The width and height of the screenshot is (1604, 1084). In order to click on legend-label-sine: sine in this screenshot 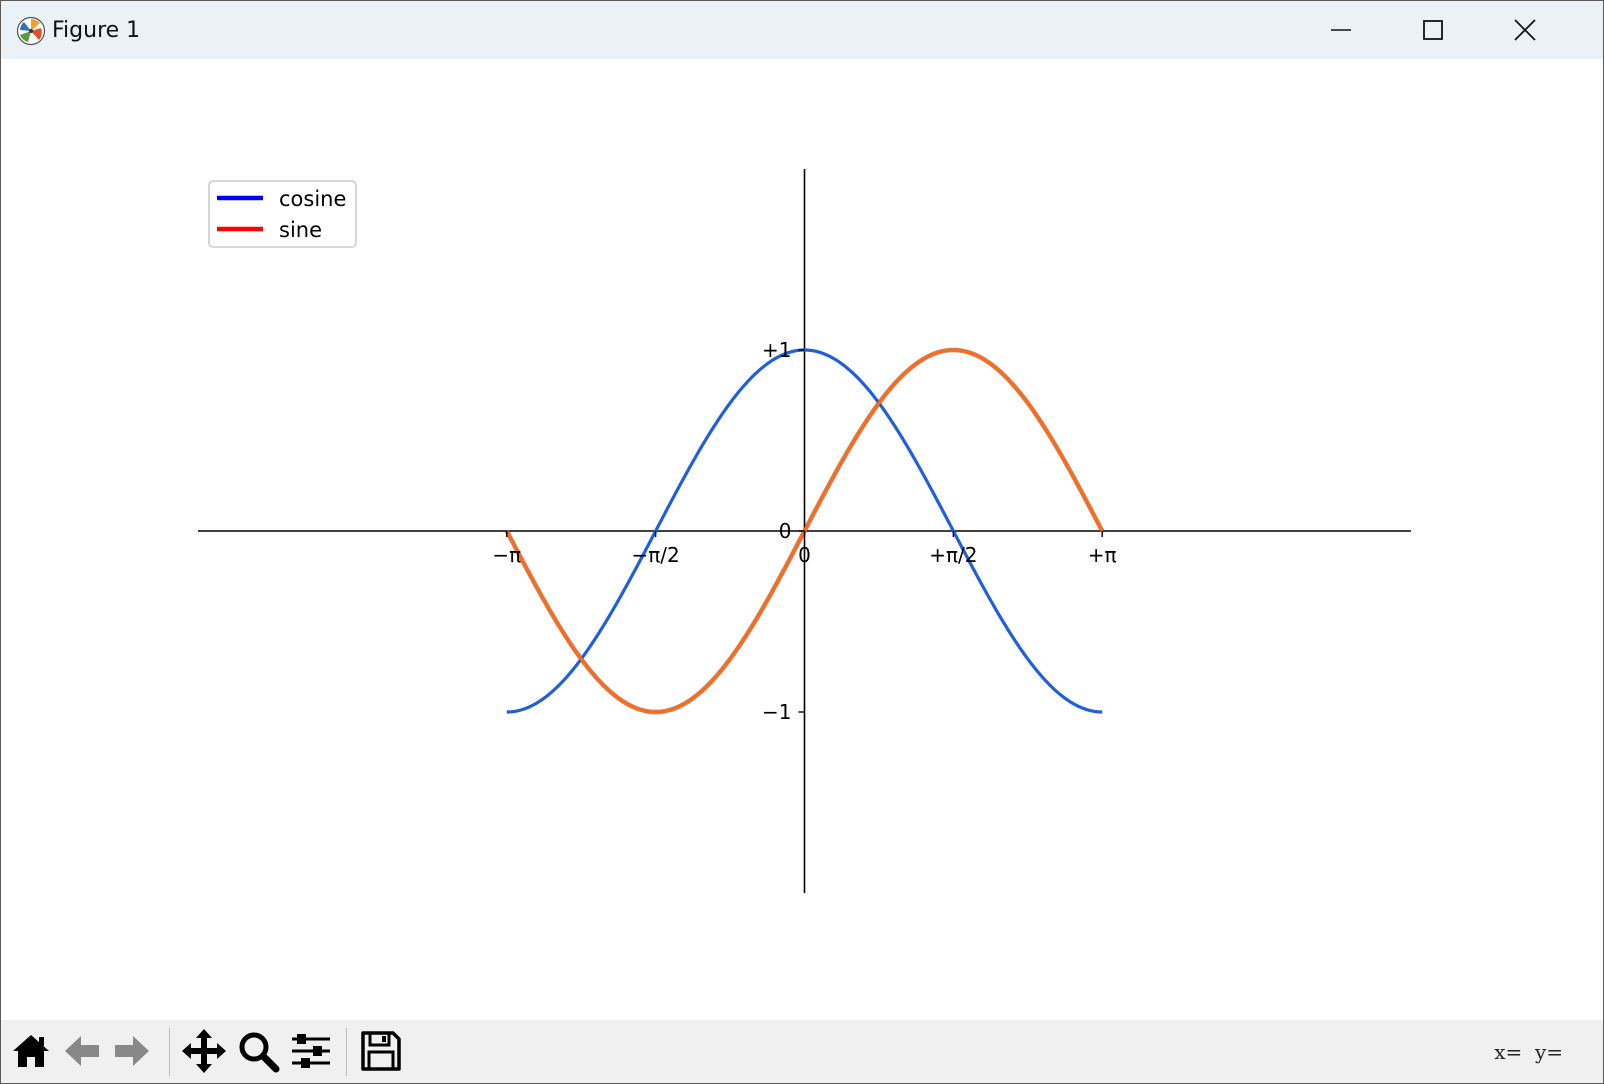, I will do `click(300, 230)`.